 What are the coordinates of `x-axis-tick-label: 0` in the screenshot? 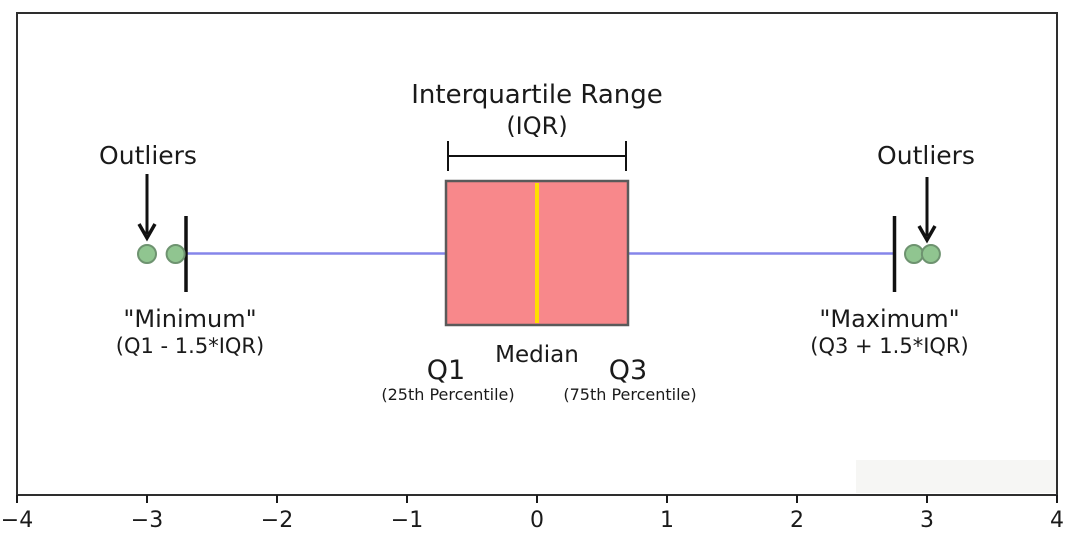 It's located at (537, 520).